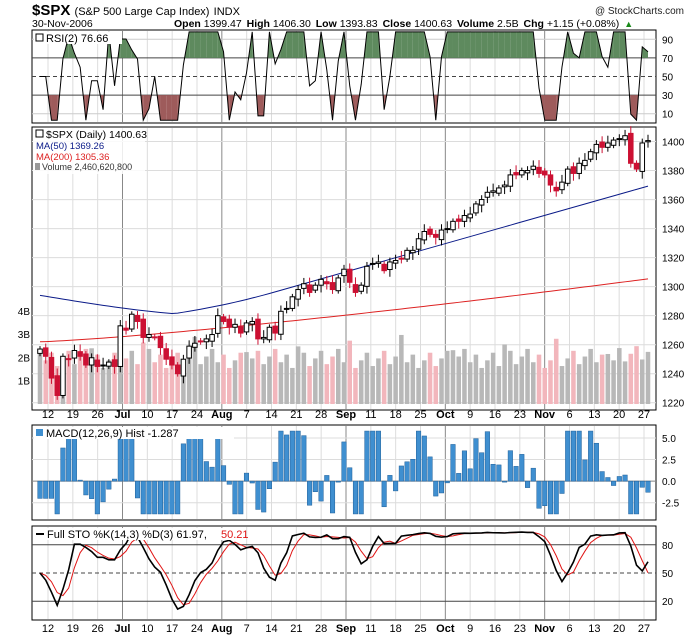 The height and width of the screenshot is (639, 700). I want to click on x-tick-label: 27, so click(644, 415).